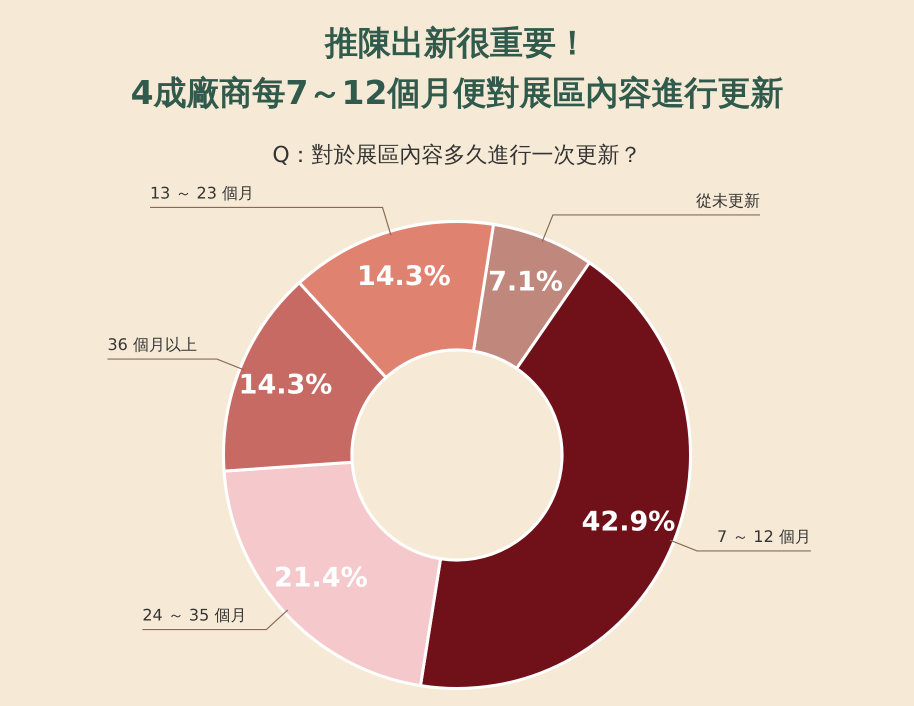 Image resolution: width=914 pixels, height=706 pixels. Describe the element at coordinates (525, 282) in the screenshot. I see `data-label: 7.1%` at that location.